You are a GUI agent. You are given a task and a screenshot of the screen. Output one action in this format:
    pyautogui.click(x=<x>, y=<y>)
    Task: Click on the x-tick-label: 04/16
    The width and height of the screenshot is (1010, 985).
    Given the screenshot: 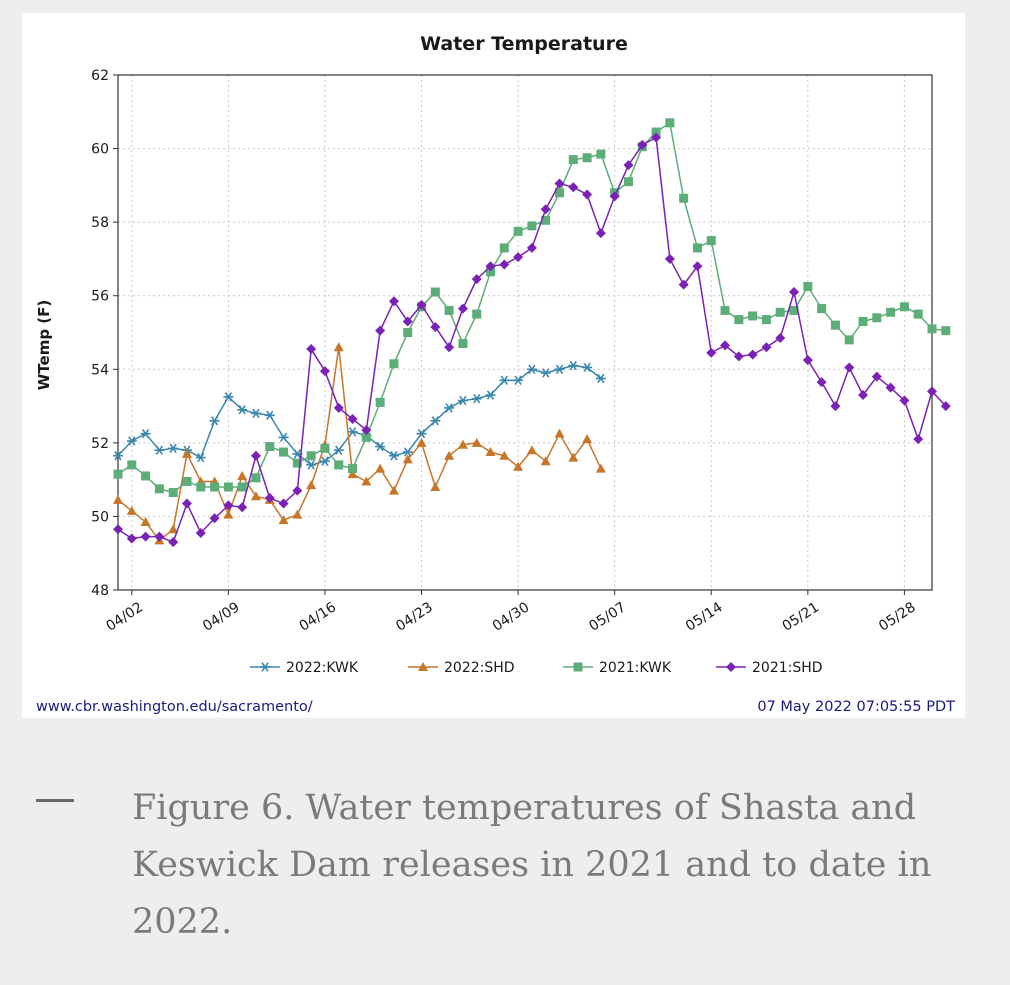 What is the action you would take?
    pyautogui.click(x=318, y=616)
    